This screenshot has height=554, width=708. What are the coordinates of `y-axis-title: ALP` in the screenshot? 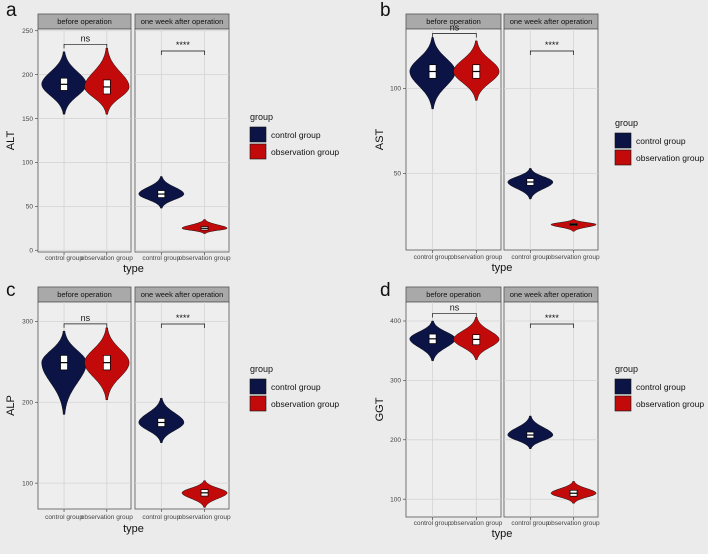 It's located at (11, 405).